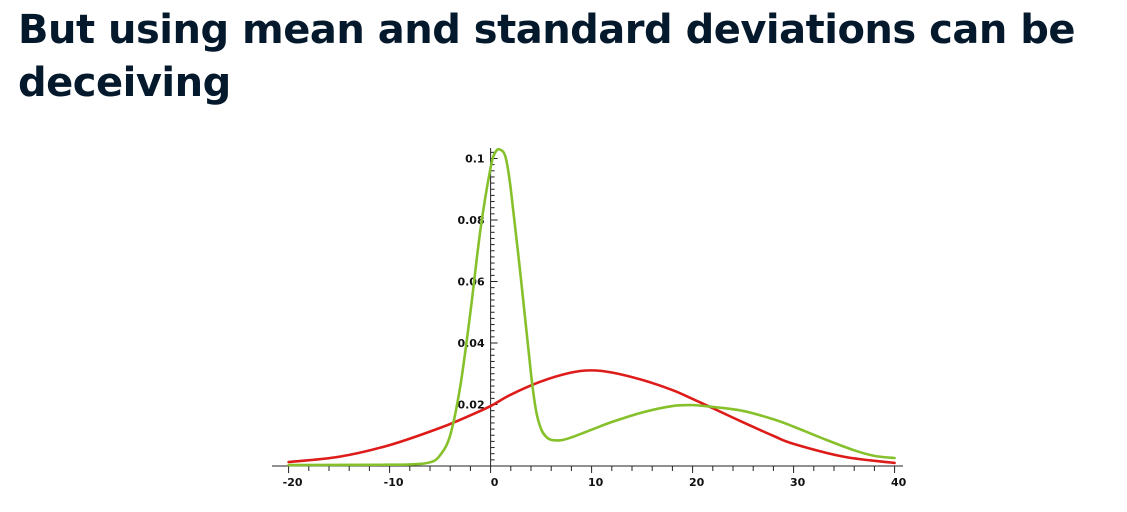  I want to click on y-tick-label: 0.06, so click(470, 282).